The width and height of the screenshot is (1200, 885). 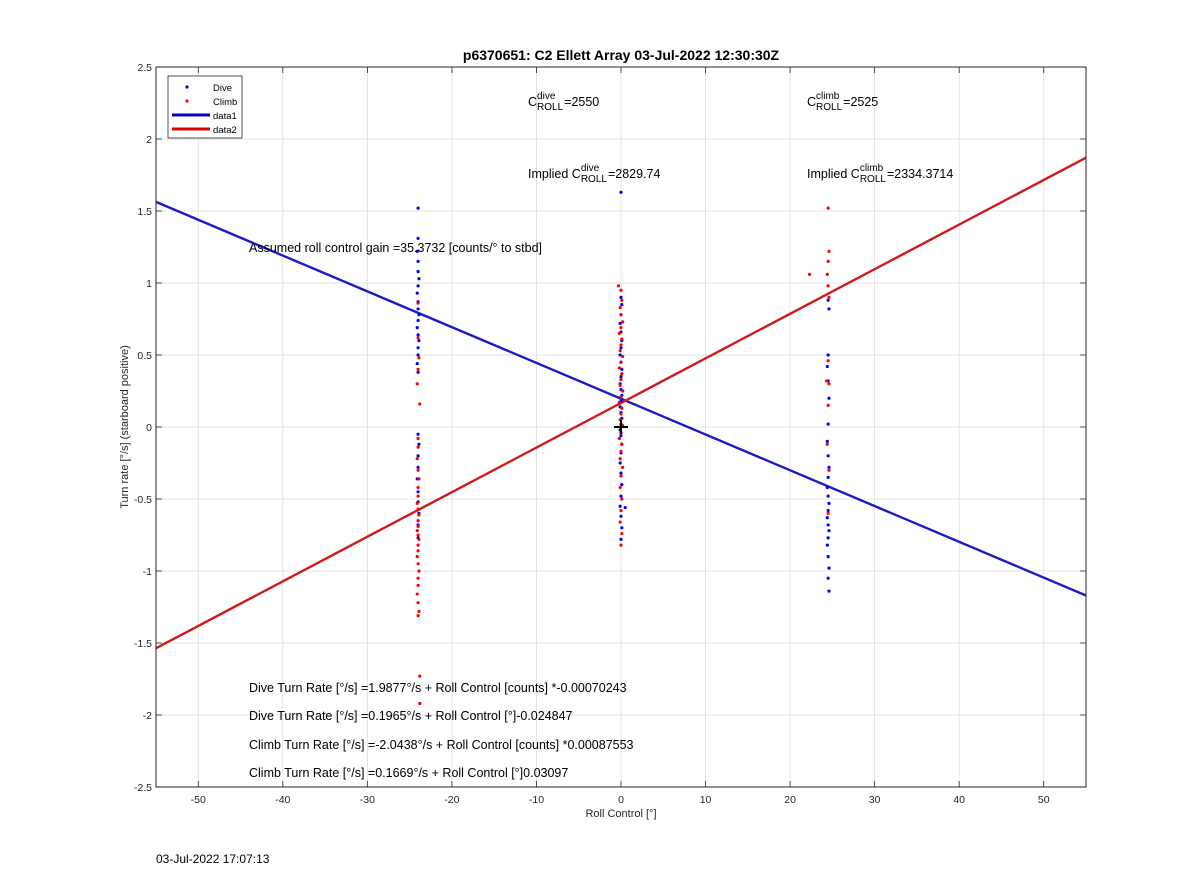 I want to click on y-tick-label: -1, so click(x=147, y=572).